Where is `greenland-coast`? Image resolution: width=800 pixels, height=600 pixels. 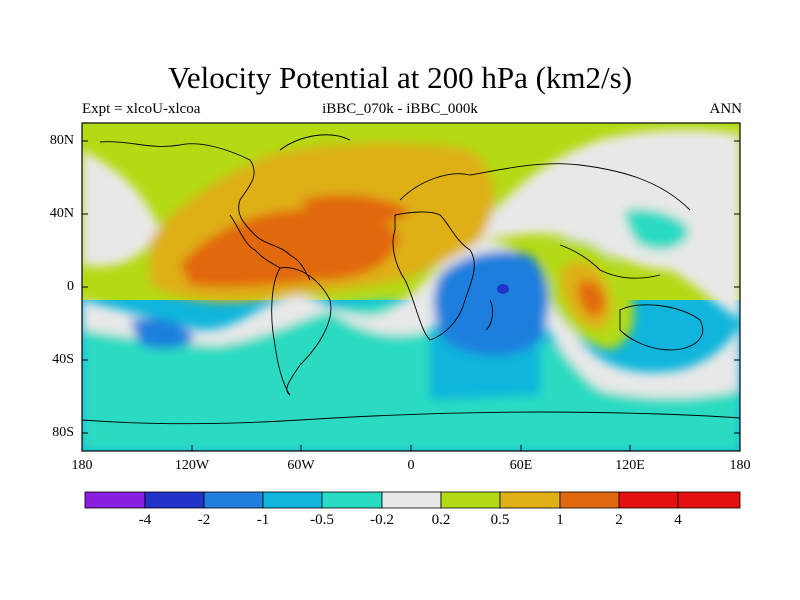 greenland-coast is located at coordinates (315, 142).